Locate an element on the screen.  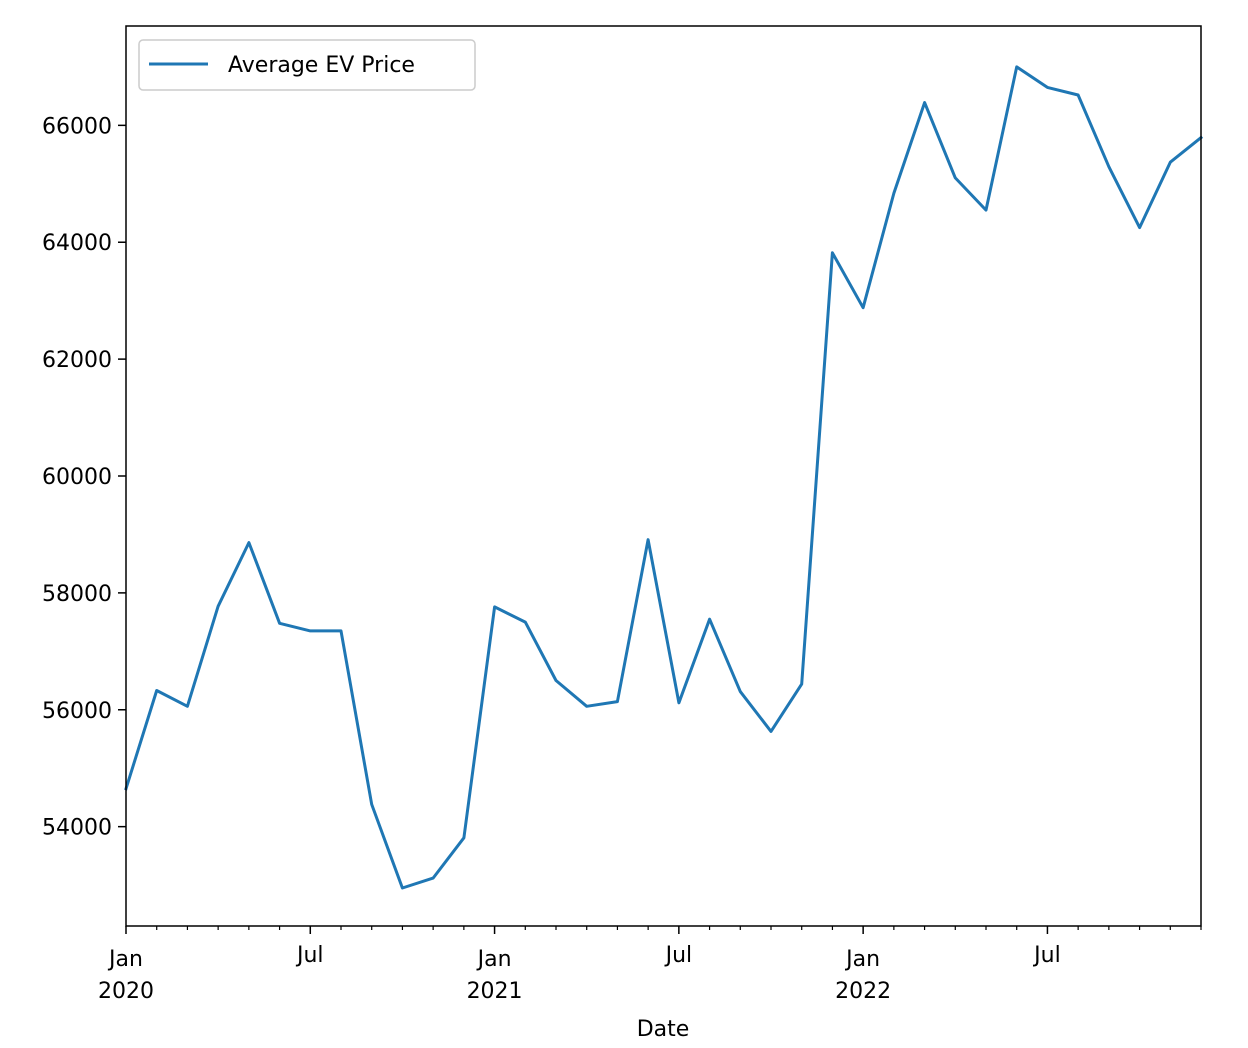
legend-label: Average EV Price is located at coordinates (321, 65).